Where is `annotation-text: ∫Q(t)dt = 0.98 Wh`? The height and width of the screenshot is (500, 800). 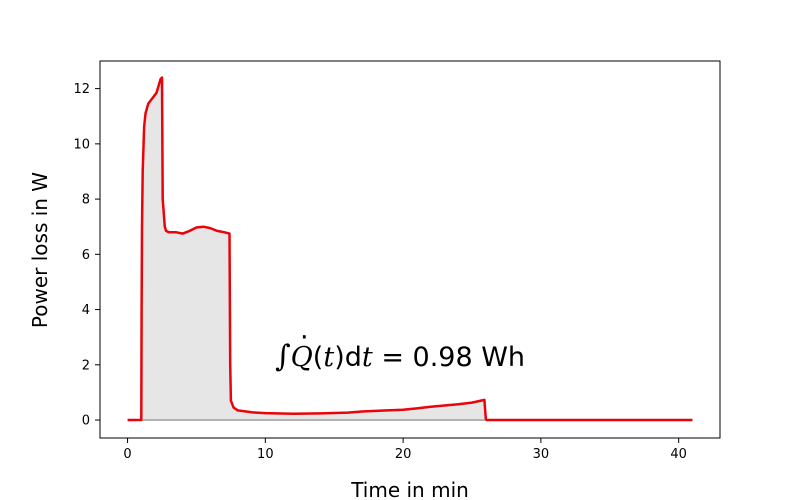
annotation-text: ∫Q(t)dt = 0.98 Wh is located at coordinates (400, 356).